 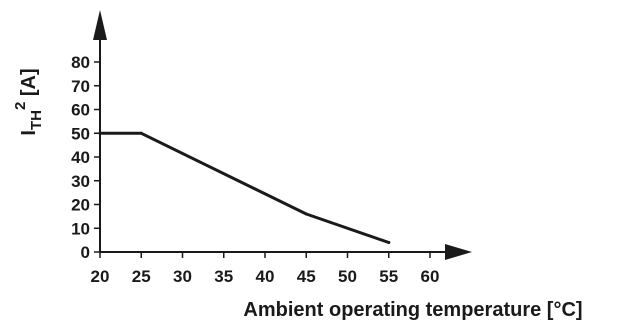 I want to click on x-tick-label: 35, so click(x=223, y=276).